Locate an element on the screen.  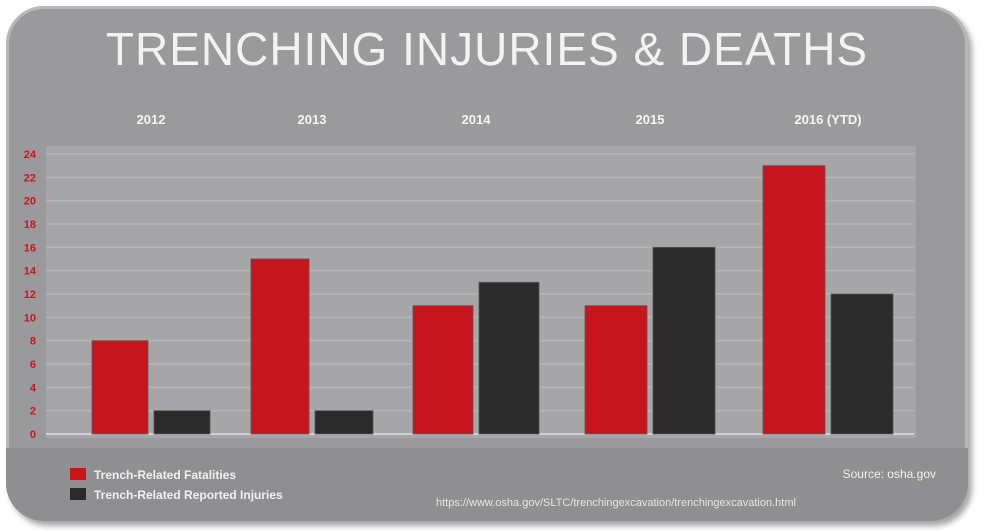
y-tick-label: 12 is located at coordinates (30, 295).